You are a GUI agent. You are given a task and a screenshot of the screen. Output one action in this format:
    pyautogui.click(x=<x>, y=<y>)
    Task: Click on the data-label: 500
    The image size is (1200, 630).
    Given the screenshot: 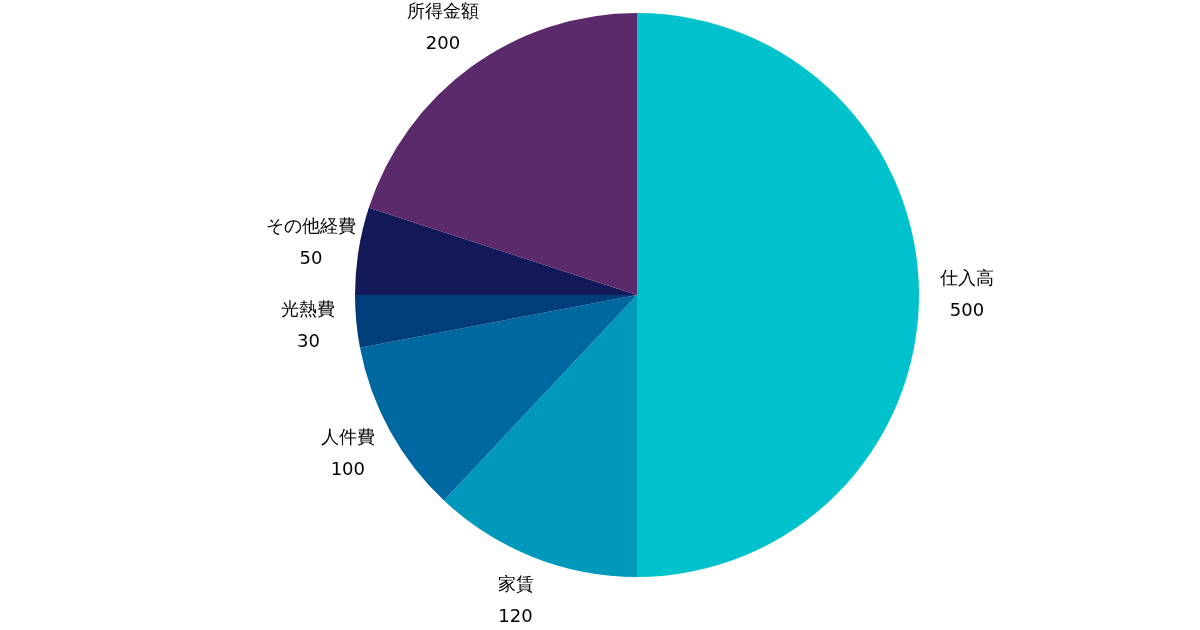 What is the action you would take?
    pyautogui.click(x=967, y=309)
    